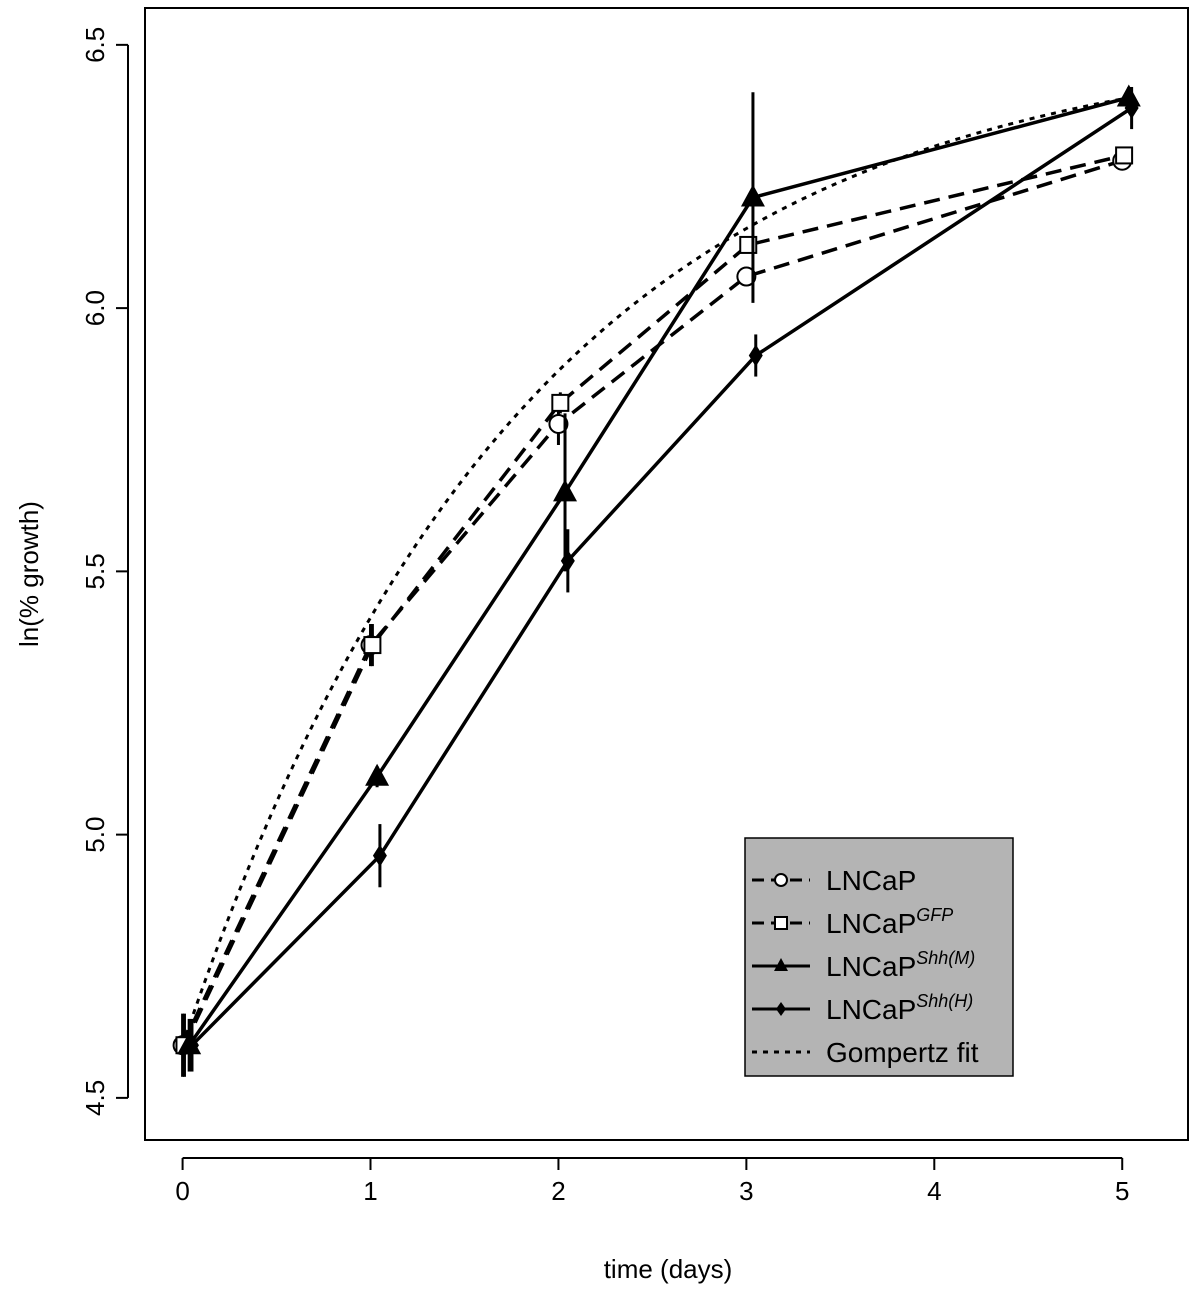 The height and width of the screenshot is (1290, 1190). I want to click on y-axis-label: ln(% growth), so click(29, 574).